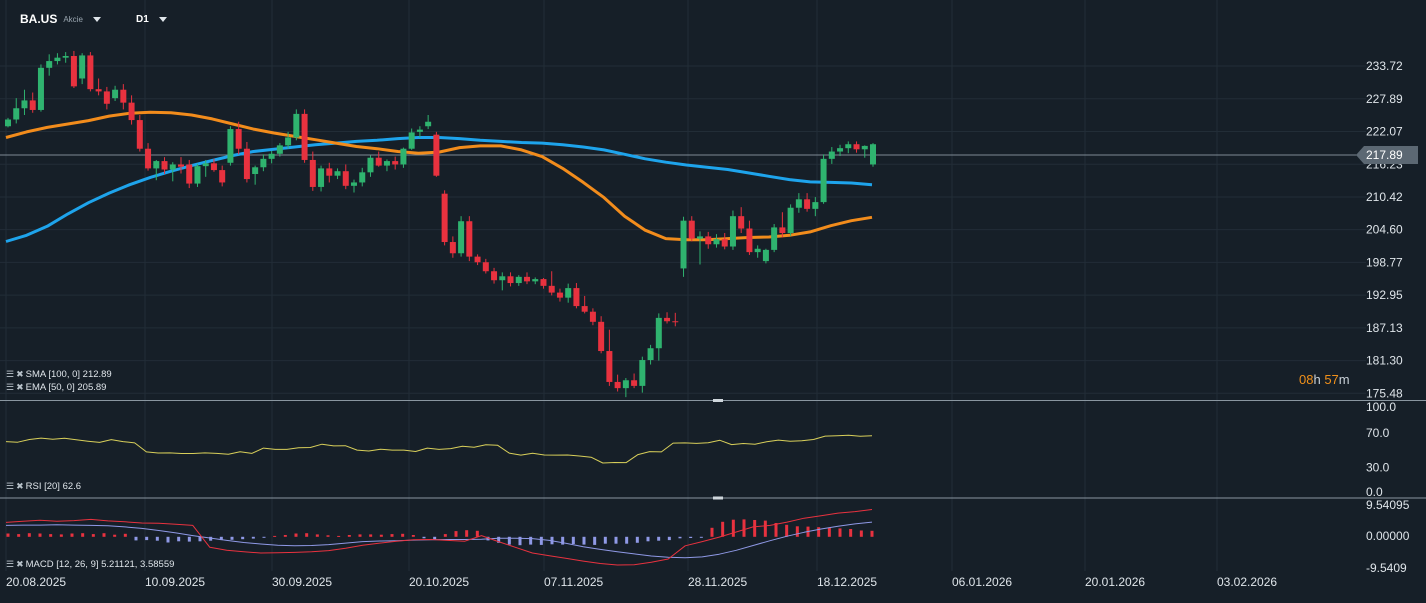 The height and width of the screenshot is (603, 1426). I want to click on macd-pane, so click(439, 537).